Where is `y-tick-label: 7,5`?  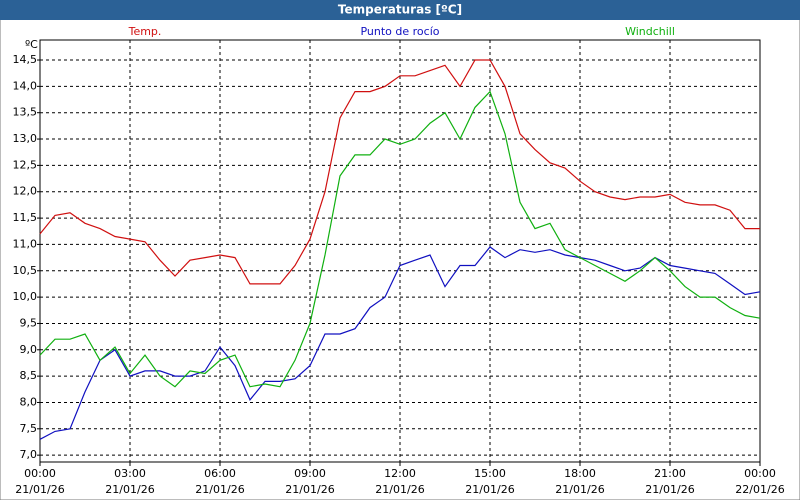 y-tick-label: 7,5 is located at coordinates (29, 428).